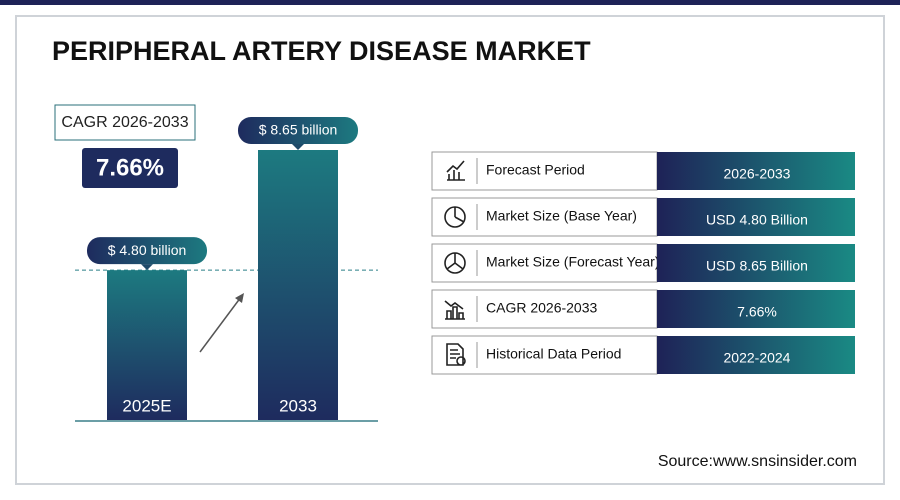  What do you see at coordinates (757, 266) in the screenshot?
I see `row-value: USD 8.65 Billion` at bounding box center [757, 266].